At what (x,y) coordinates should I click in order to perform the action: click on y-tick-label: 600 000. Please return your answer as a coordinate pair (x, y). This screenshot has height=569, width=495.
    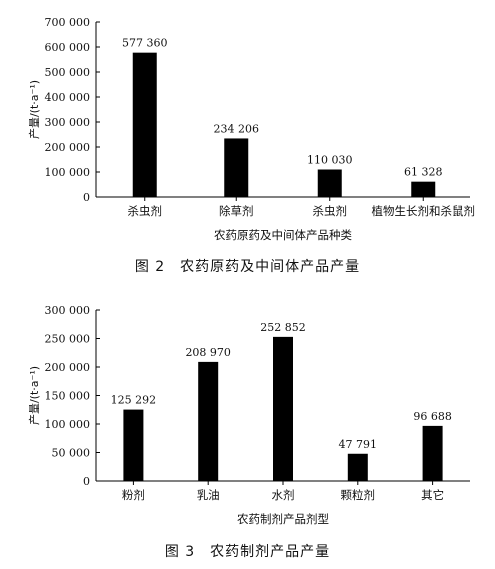
    Looking at the image, I should click on (68, 47).